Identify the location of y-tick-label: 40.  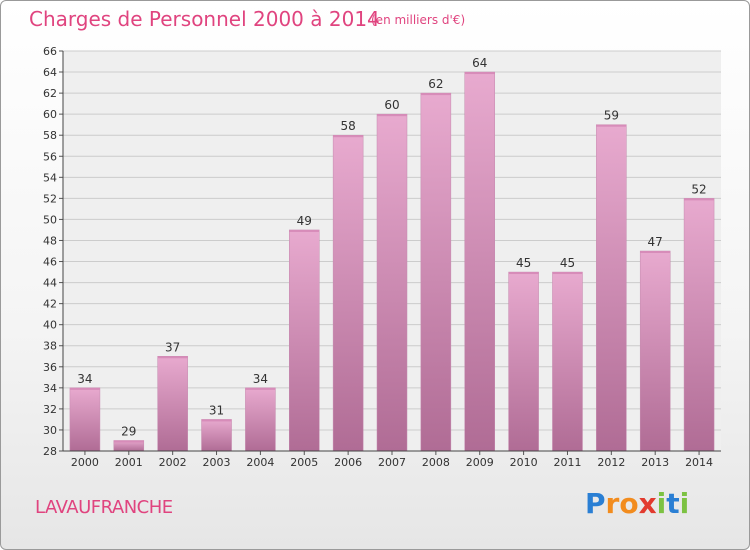
(50, 325).